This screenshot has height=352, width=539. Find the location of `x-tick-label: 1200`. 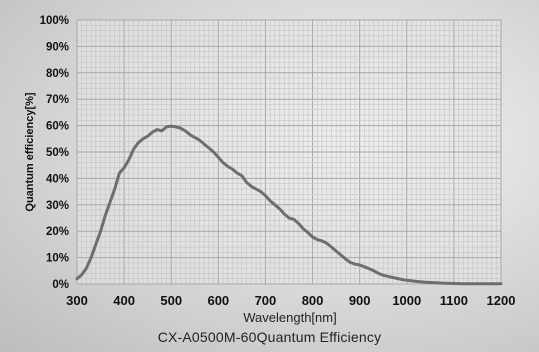

x-tick-label: 1200 is located at coordinates (501, 300).